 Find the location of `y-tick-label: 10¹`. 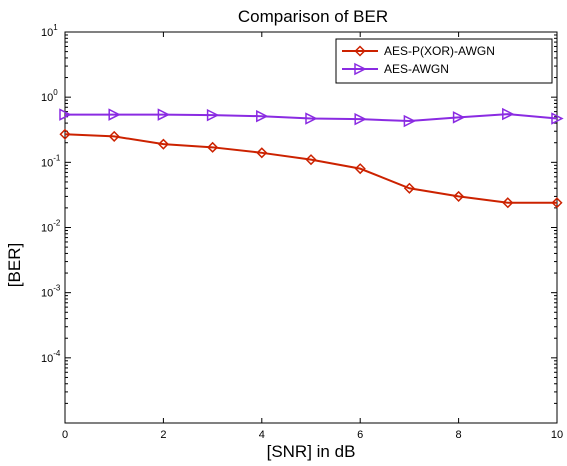

y-tick-label: 10¹ is located at coordinates (49, 31).